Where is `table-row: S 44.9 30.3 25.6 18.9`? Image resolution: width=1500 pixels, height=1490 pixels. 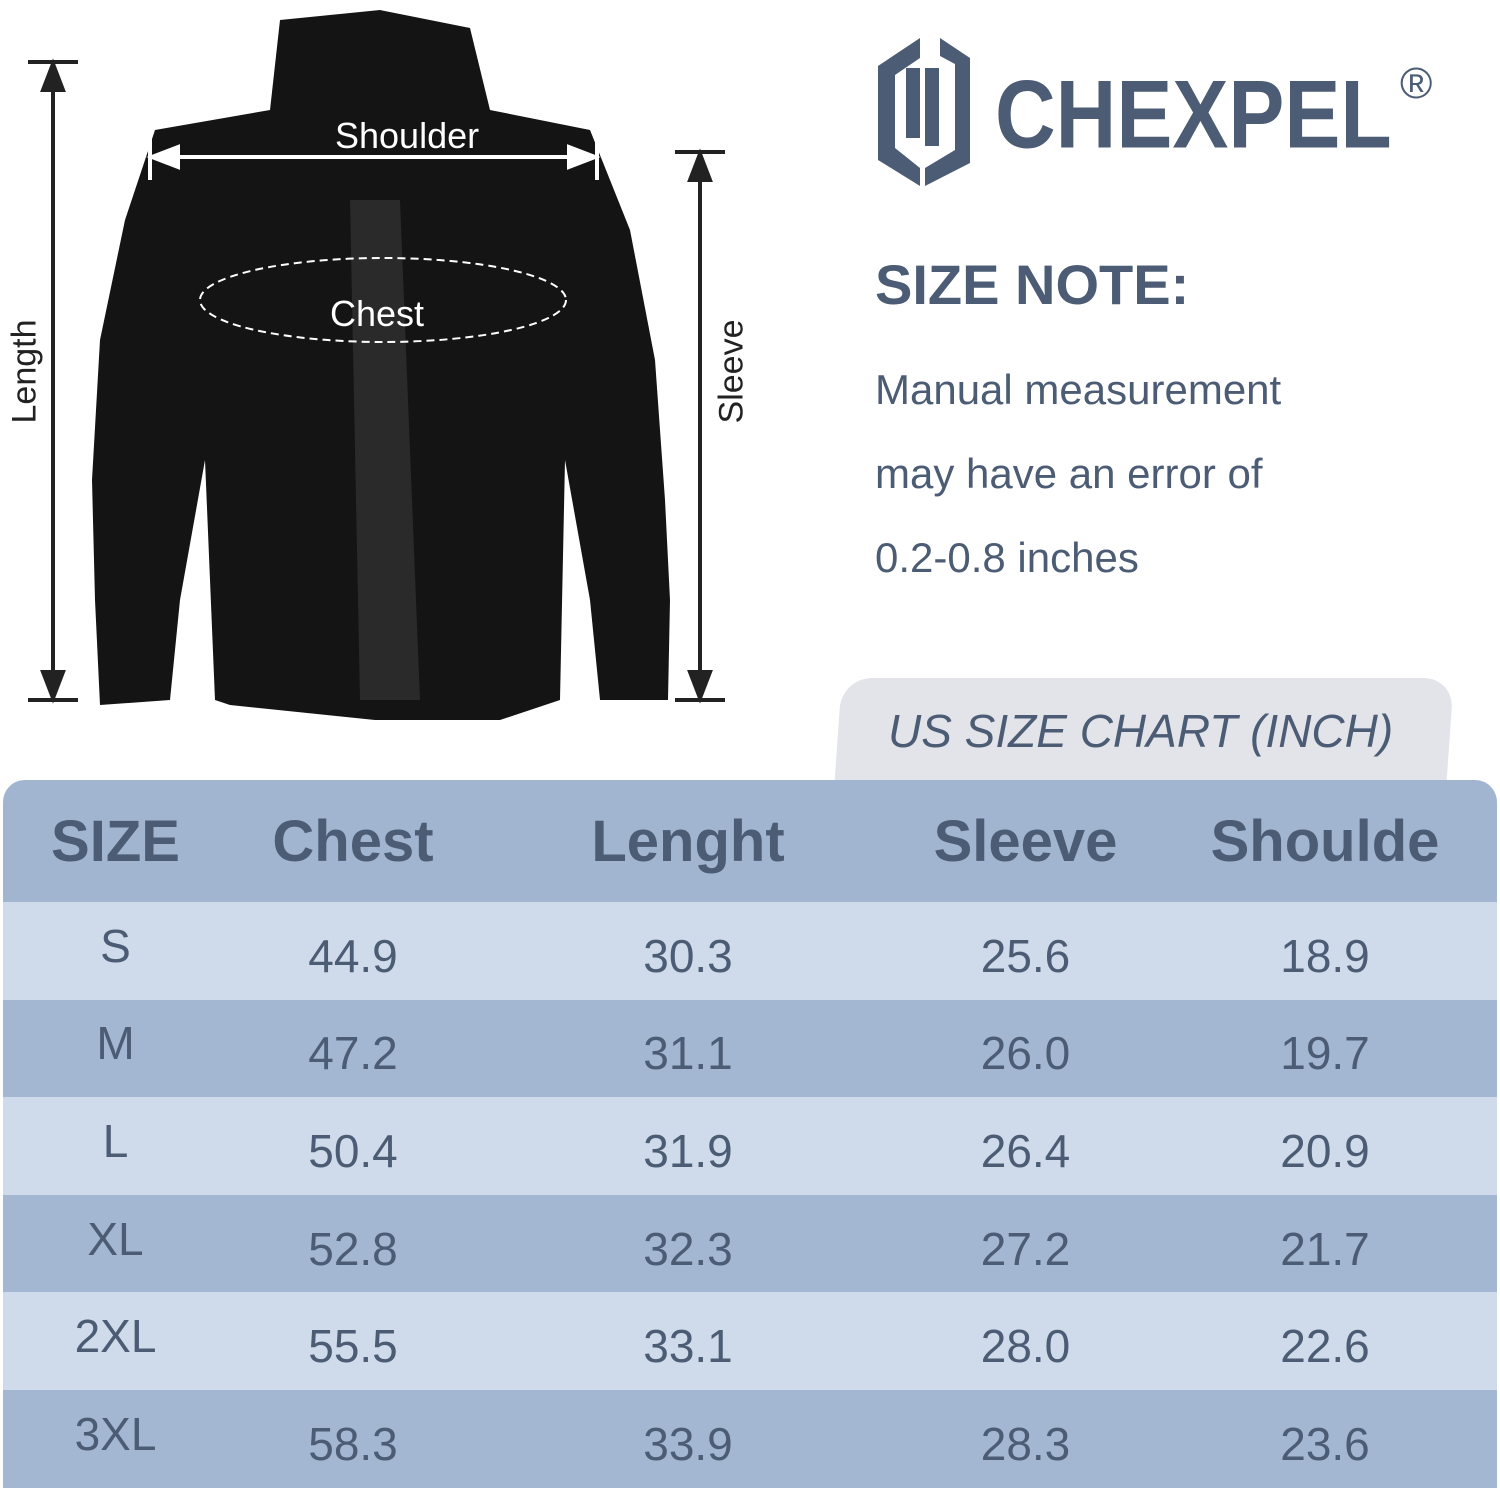 table-row: S 44.9 30.3 25.6 18.9 is located at coordinates (750, 951).